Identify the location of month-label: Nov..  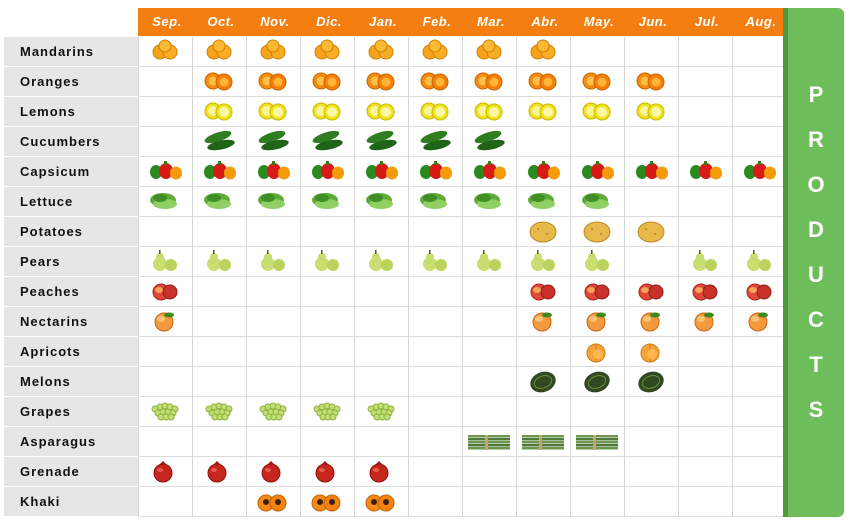
(275, 21).